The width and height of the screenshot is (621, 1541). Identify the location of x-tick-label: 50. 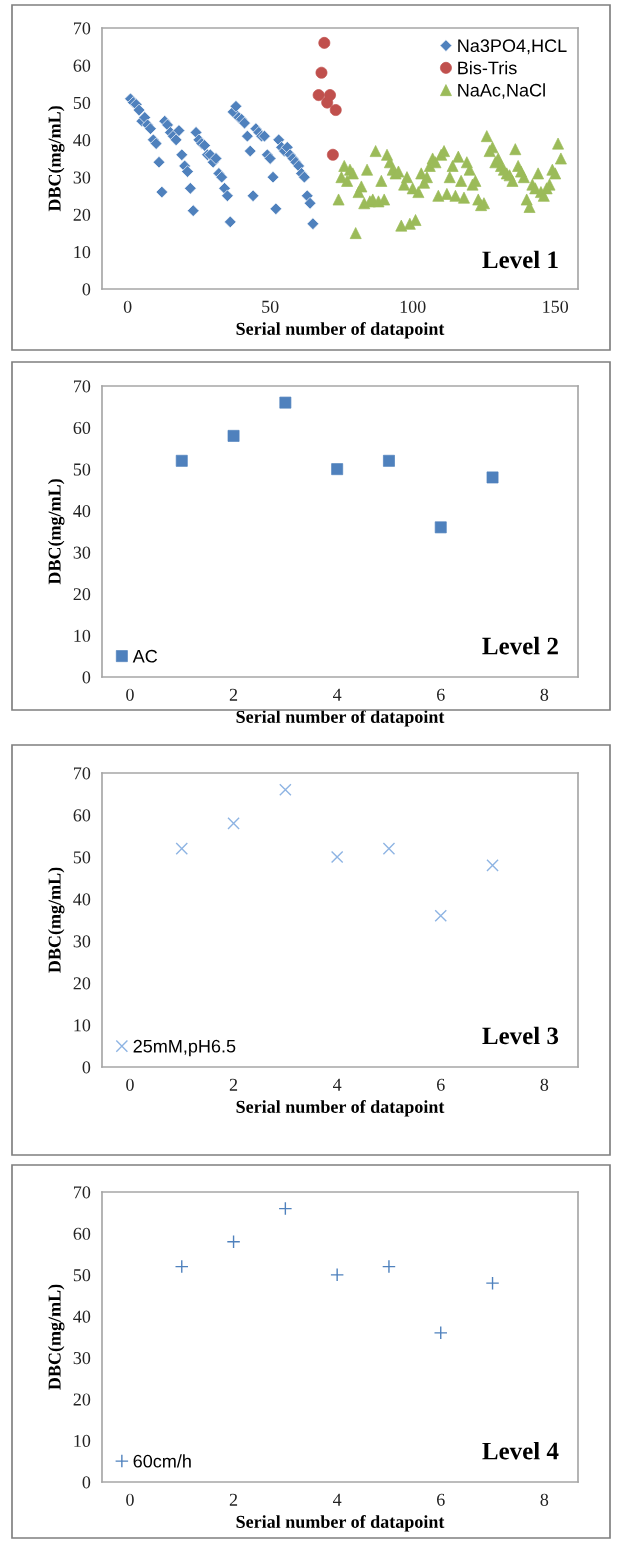
(270, 306).